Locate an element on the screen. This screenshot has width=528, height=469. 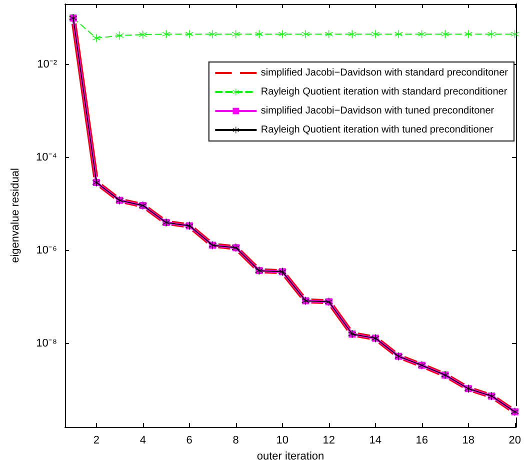
legend-label: Rayleigh Quotient iteration with standard preconditioner is located at coordinates (384, 92).